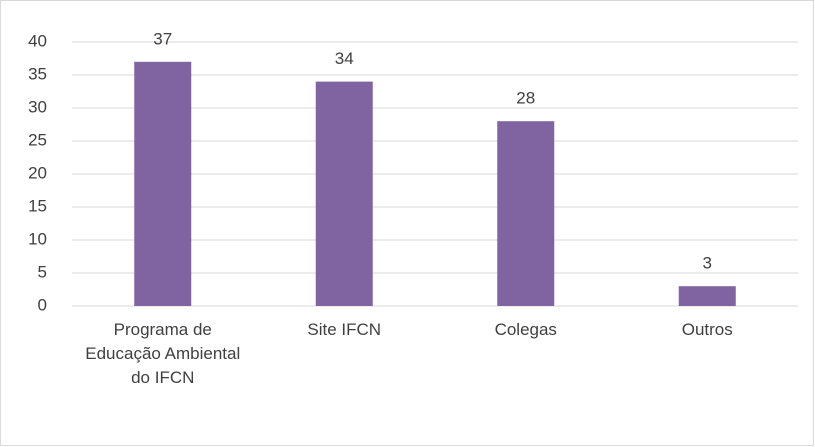 The image size is (815, 447). I want to click on data-label: 3, so click(707, 263).